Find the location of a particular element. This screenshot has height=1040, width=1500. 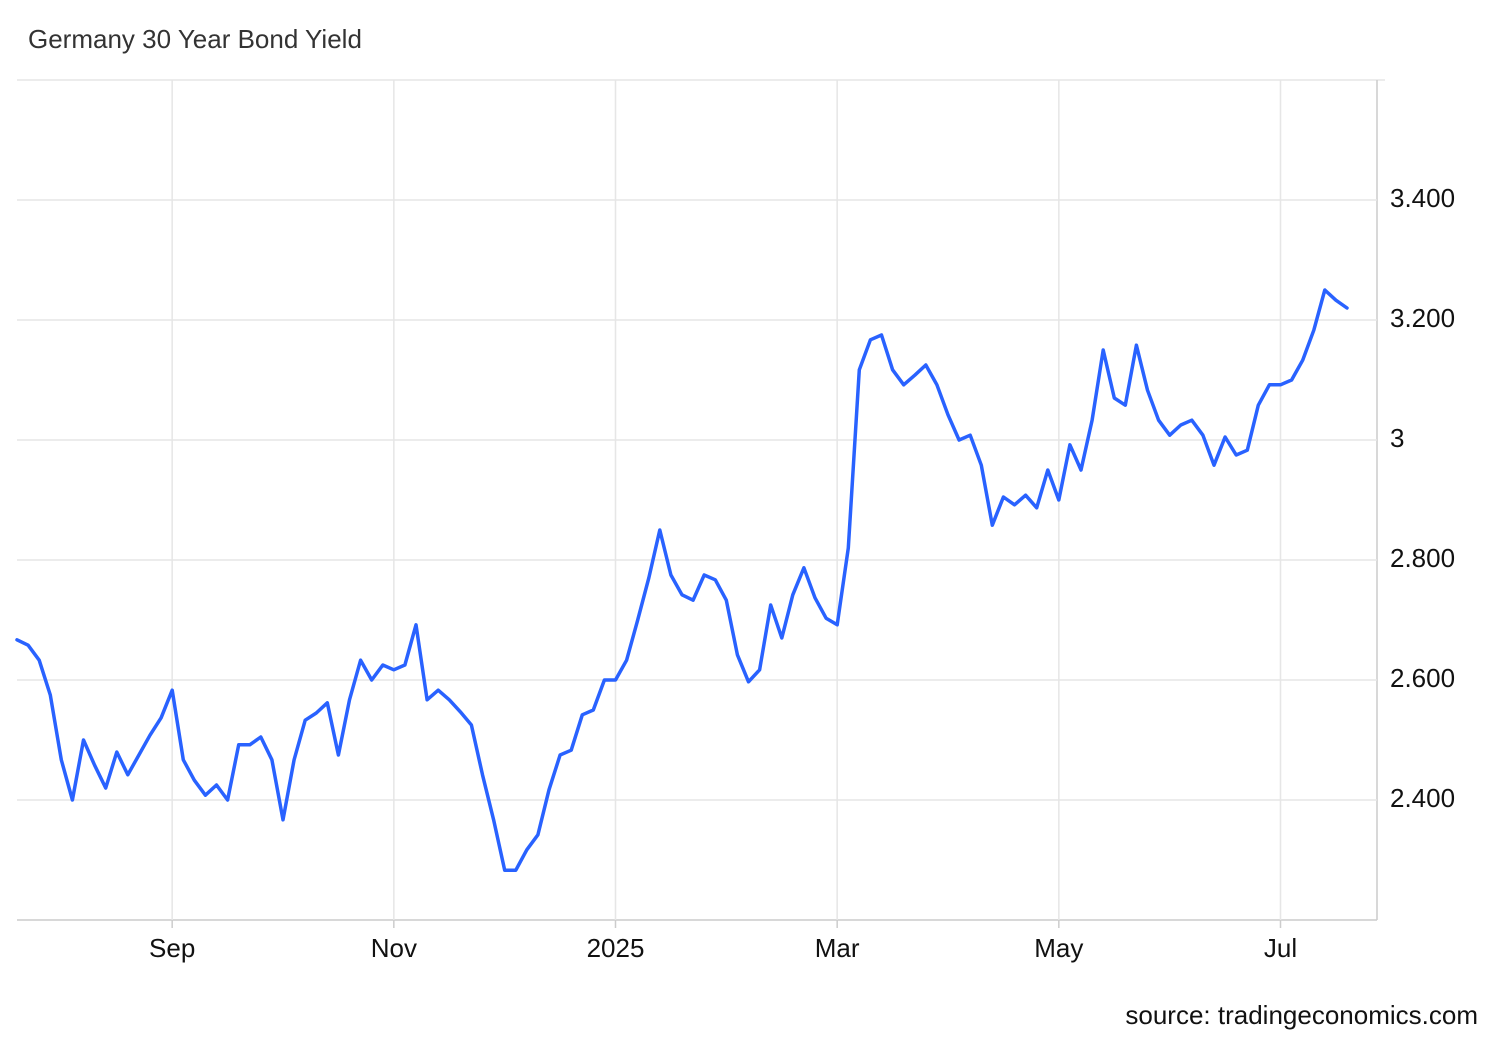

x-tick-label: Mar is located at coordinates (837, 948).